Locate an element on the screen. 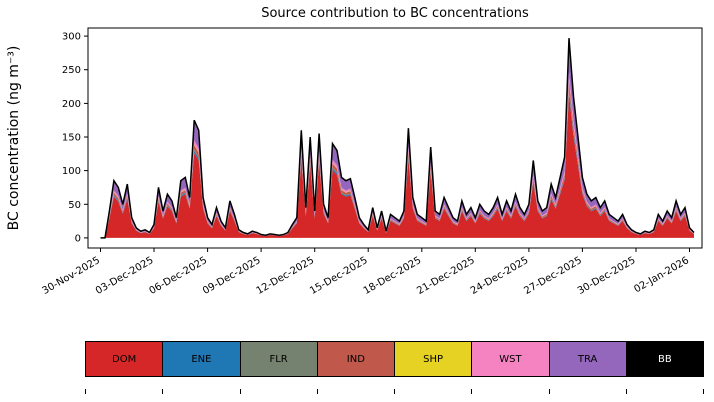 The image size is (714, 402). y-tick-label: 100 is located at coordinates (71, 171).